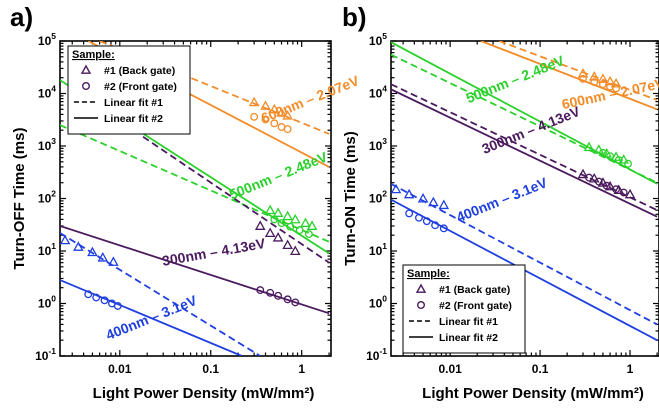 The width and height of the screenshot is (659, 416). Describe the element at coordinates (384, 36) in the screenshot. I see `y-tick-exponent: 5` at that location.